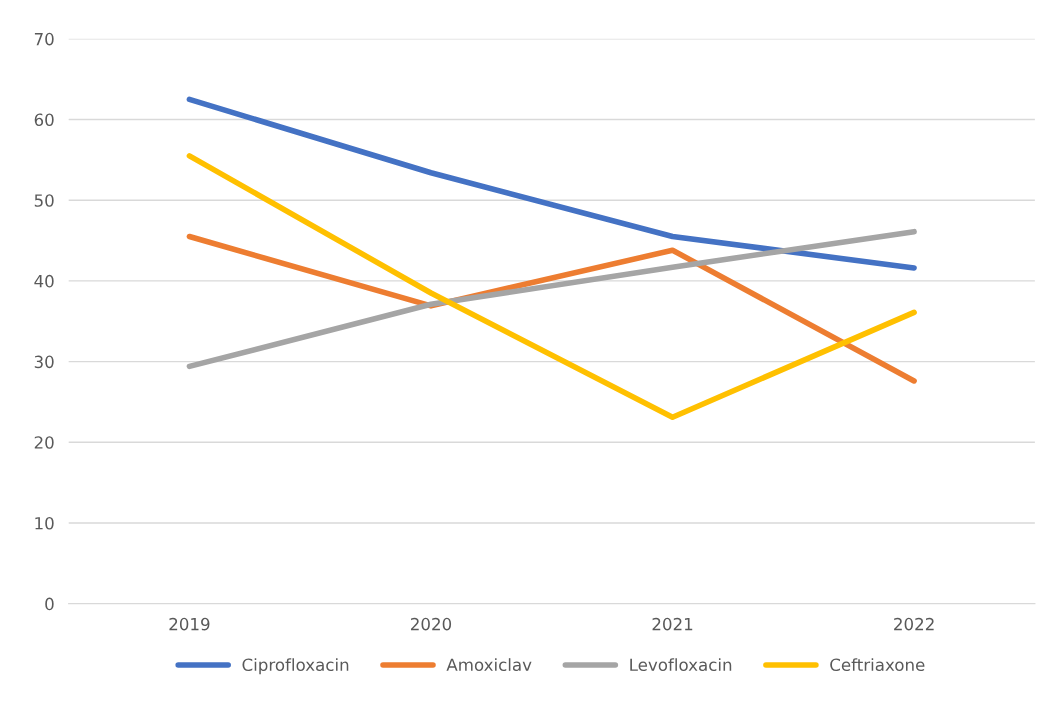 The width and height of the screenshot is (1056, 706). Describe the element at coordinates (44, 523) in the screenshot. I see `y-tick-label: 10` at that location.